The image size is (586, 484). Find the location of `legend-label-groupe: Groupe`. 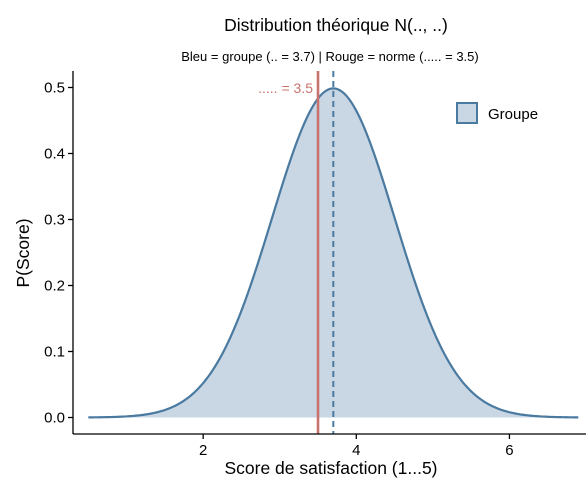

legend-label-groupe: Groupe is located at coordinates (513, 114).